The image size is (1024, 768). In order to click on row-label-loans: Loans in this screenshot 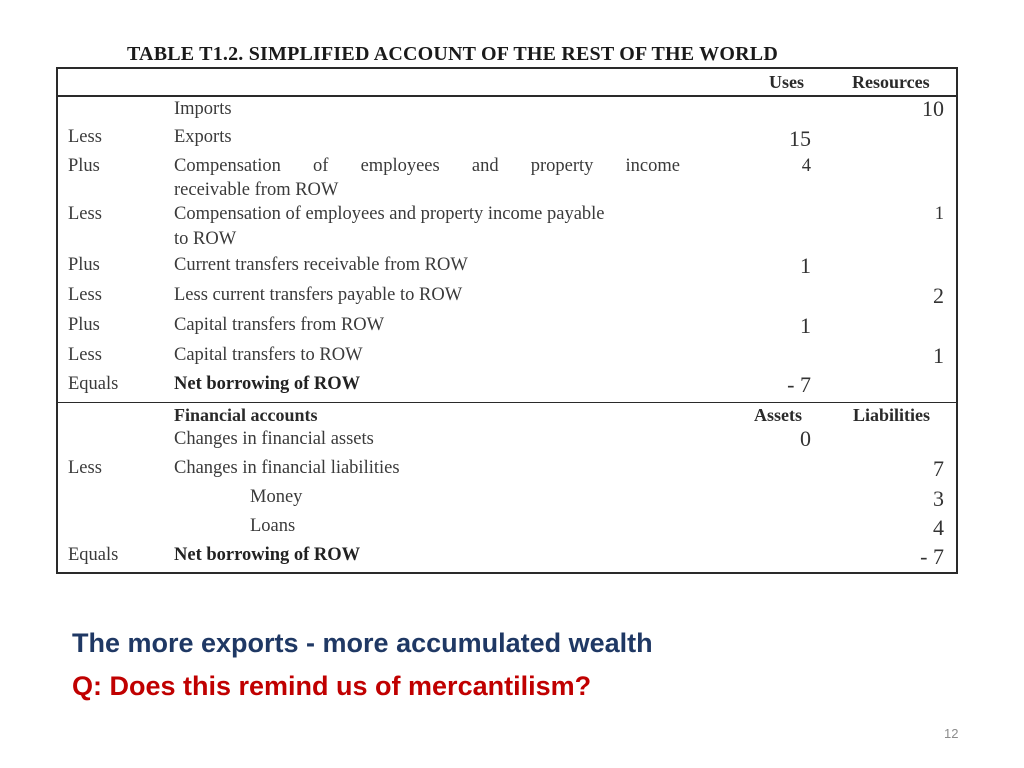, I will do `click(273, 526)`.